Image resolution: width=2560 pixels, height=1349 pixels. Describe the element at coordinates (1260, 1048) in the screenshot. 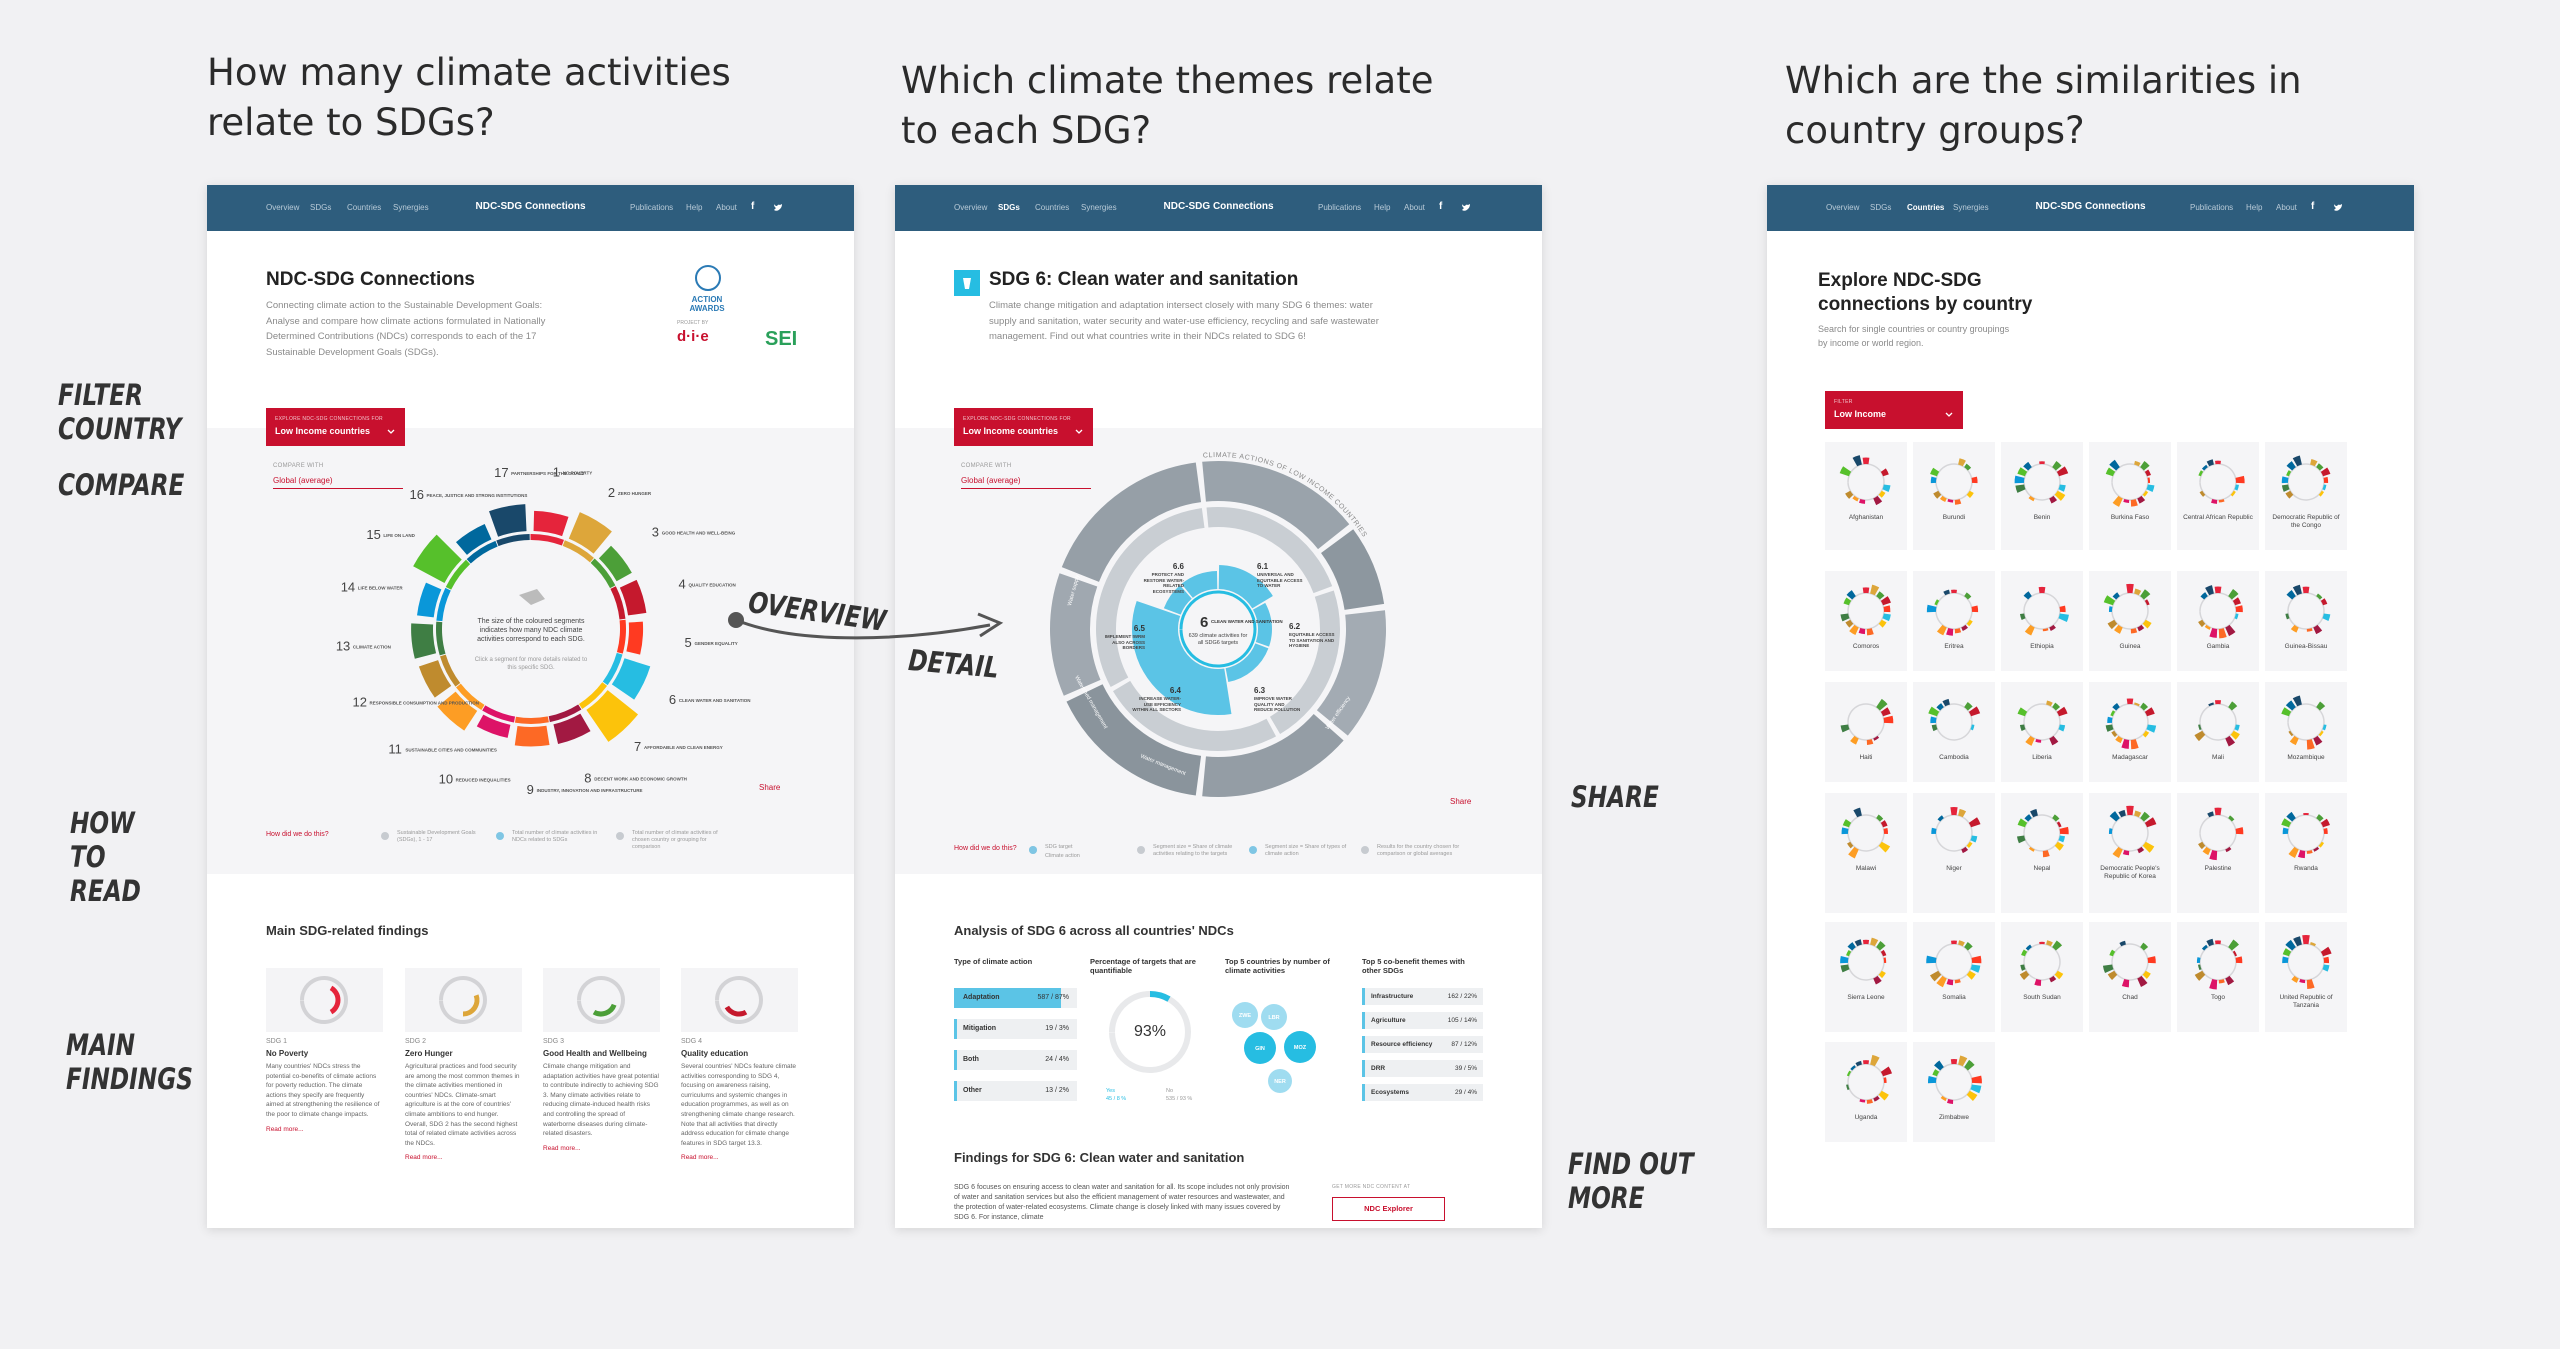

I see `country-bubble: GIN` at that location.